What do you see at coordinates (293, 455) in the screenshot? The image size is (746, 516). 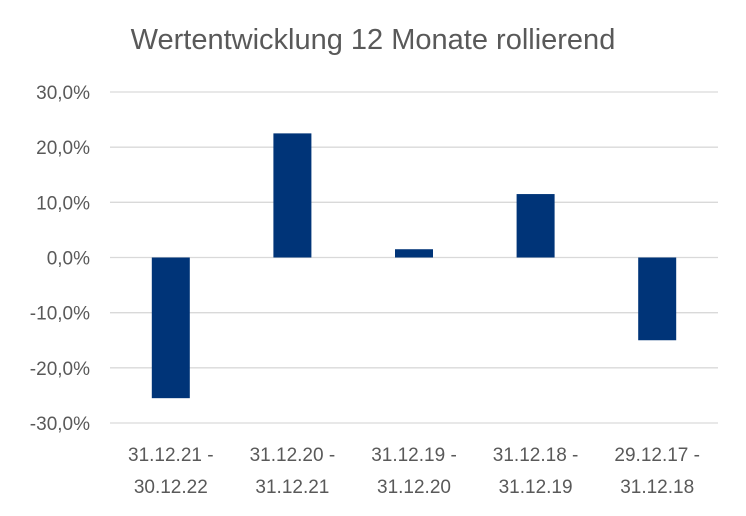 I see `x-tick-label: 31.12.20 -` at bounding box center [293, 455].